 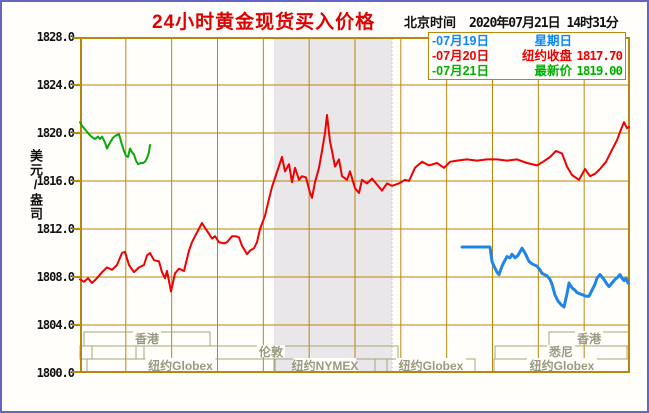 What do you see at coordinates (460, 55) in the screenshot?
I see `legend-date: -07月20日` at bounding box center [460, 55].